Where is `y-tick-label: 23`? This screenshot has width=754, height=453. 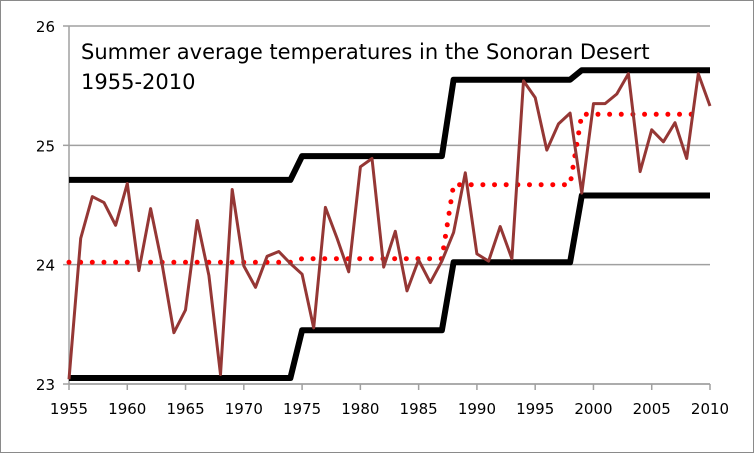 y-tick-label: 23 is located at coordinates (45, 385).